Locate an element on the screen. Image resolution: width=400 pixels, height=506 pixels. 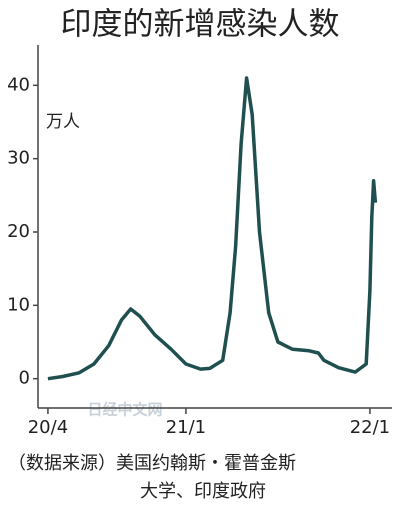
y-tick-label: 10 is located at coordinates (18, 304).